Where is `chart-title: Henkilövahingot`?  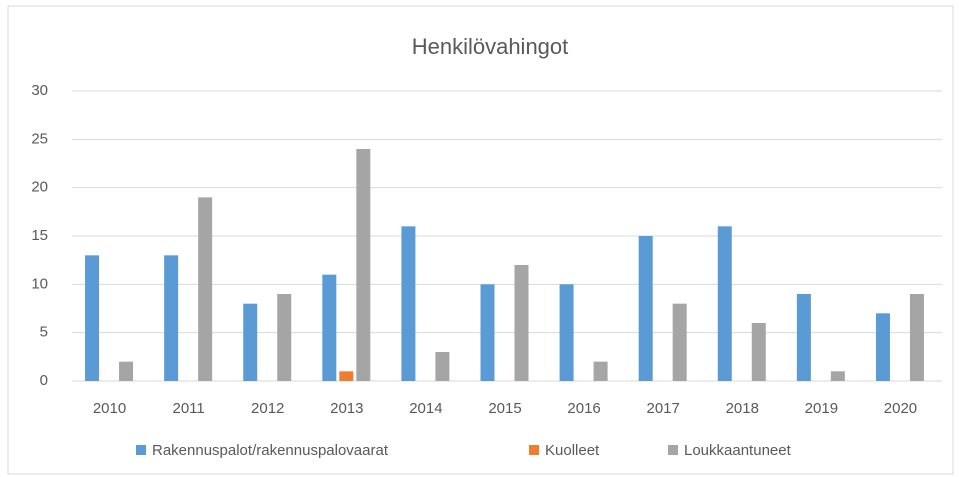 chart-title: Henkilövahingot is located at coordinates (490, 46).